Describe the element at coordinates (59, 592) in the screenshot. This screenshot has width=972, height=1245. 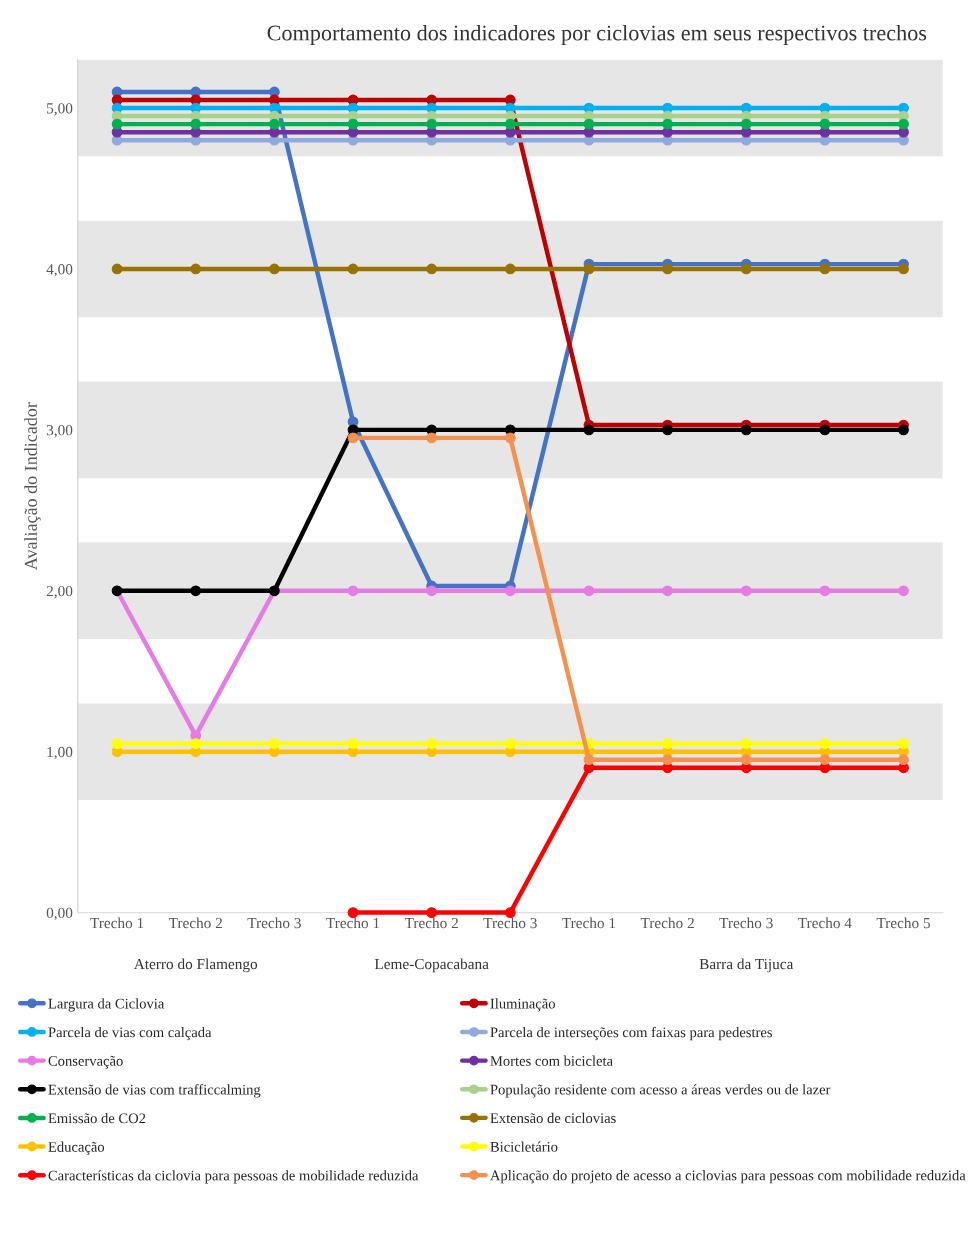
I see `y-tick-label: 2,00` at that location.